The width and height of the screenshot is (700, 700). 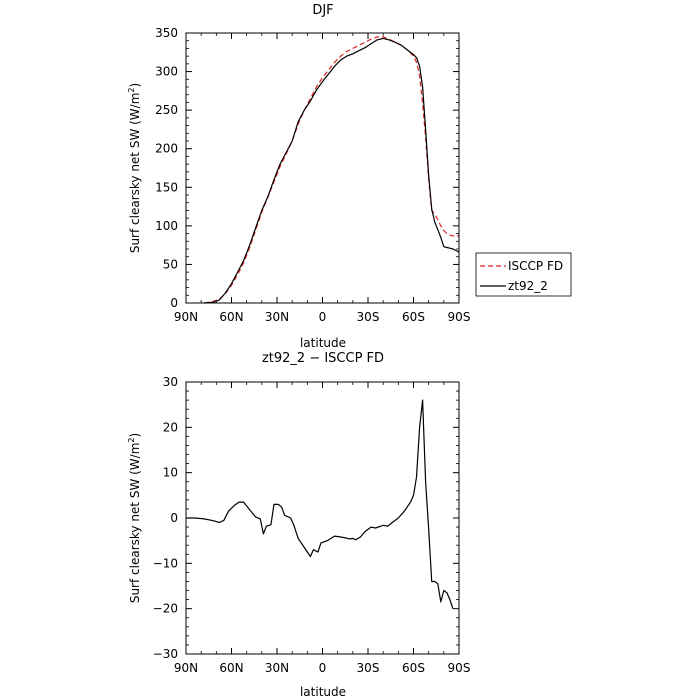 What do you see at coordinates (528, 286) in the screenshot?
I see `legend-label-zt92-2: zt92_2` at bounding box center [528, 286].